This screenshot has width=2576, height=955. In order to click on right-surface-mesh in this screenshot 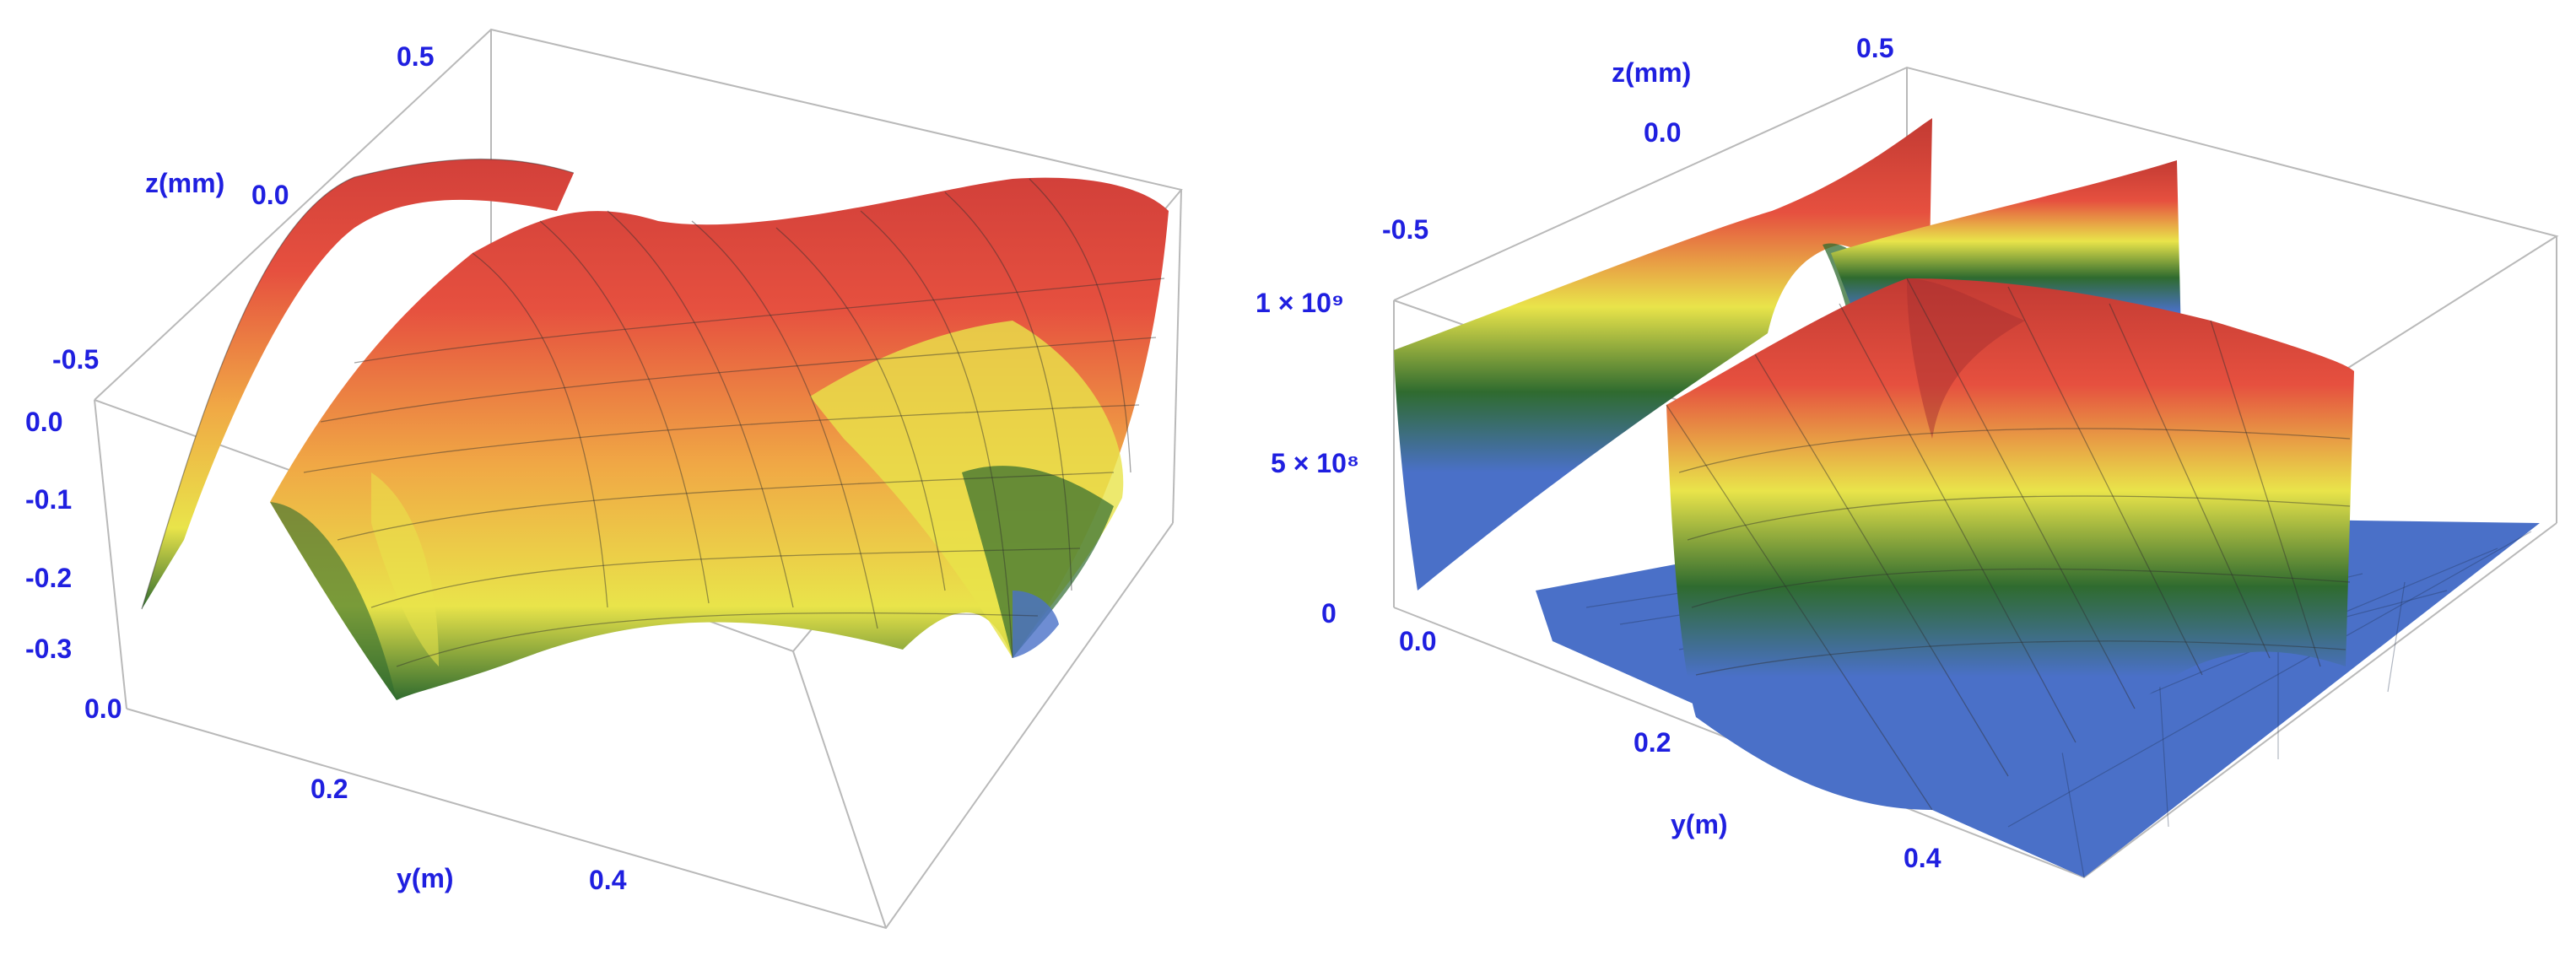, I will do `click(2009, 544)`.